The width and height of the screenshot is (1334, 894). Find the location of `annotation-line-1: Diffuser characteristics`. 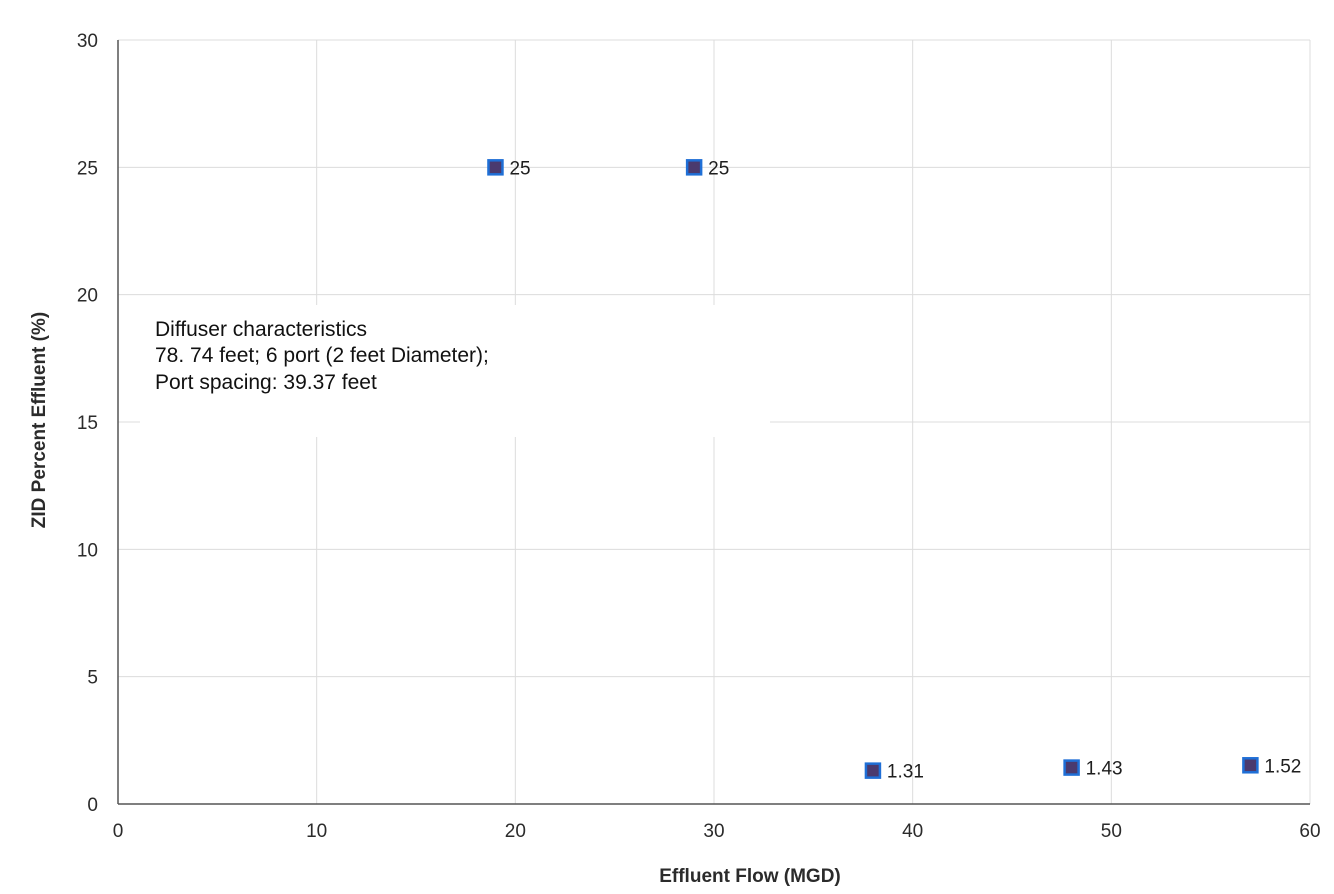

annotation-line-1: Diffuser characteristics is located at coordinates (261, 329).